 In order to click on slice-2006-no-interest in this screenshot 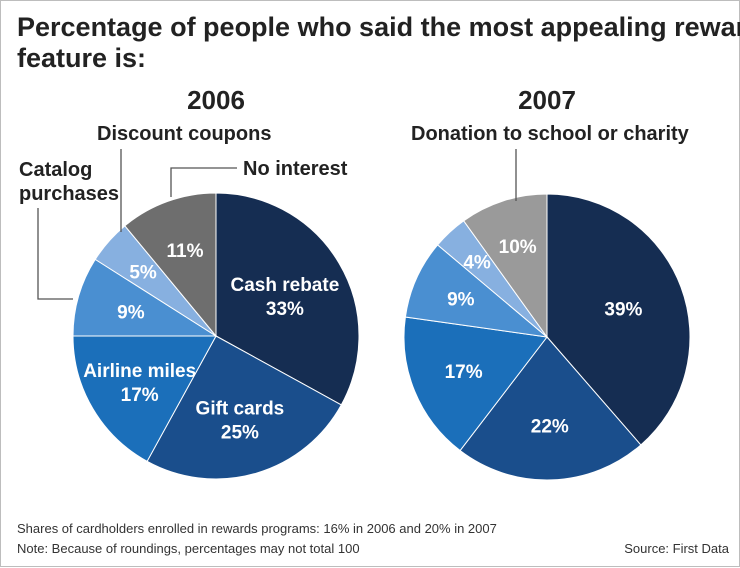, I will do `click(170, 265)`.